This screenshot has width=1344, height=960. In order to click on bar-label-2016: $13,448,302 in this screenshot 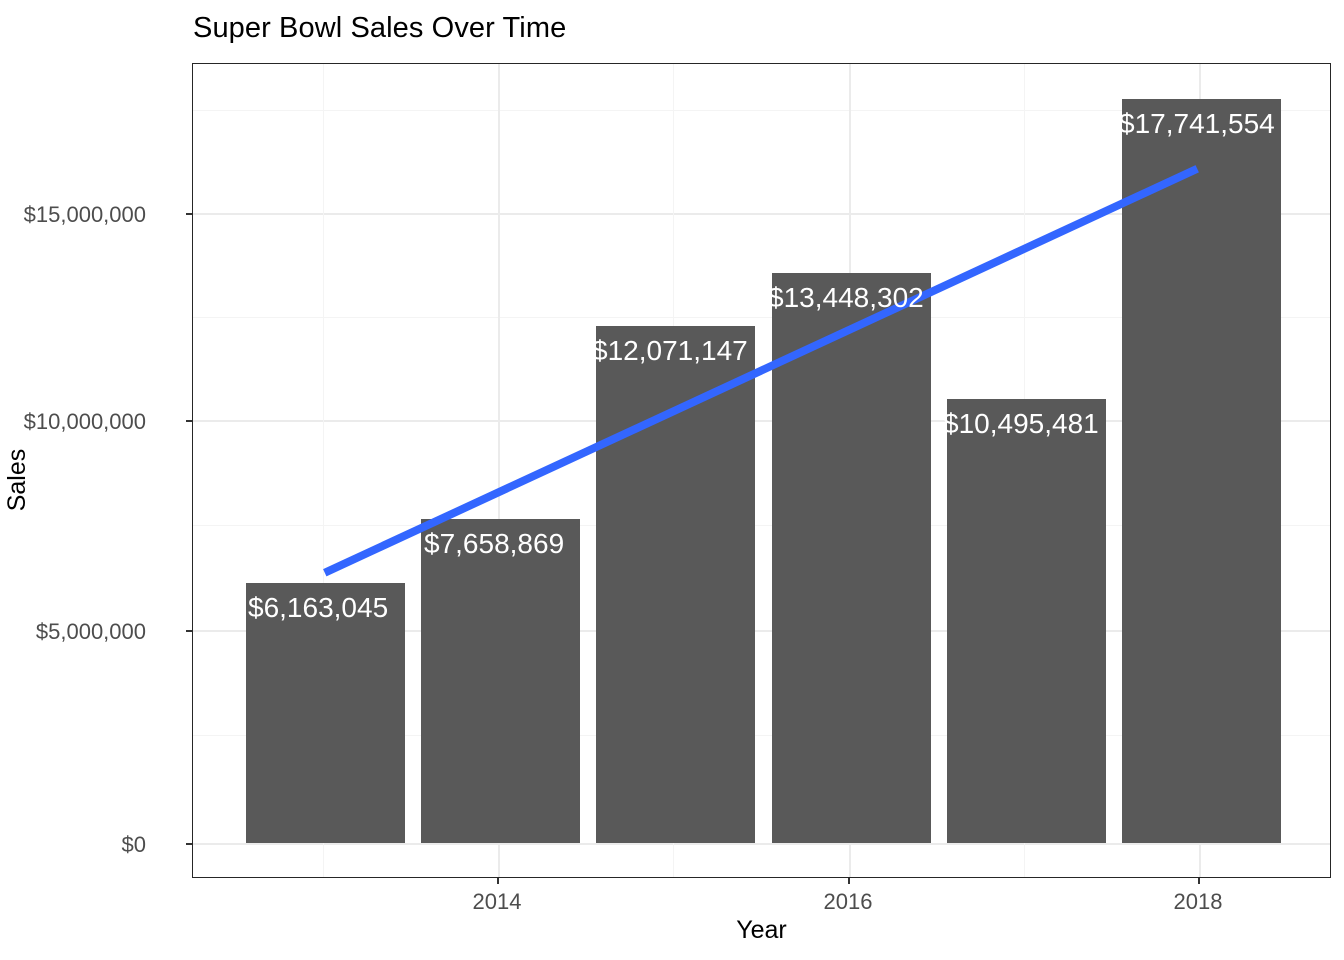, I will do `click(846, 297)`.